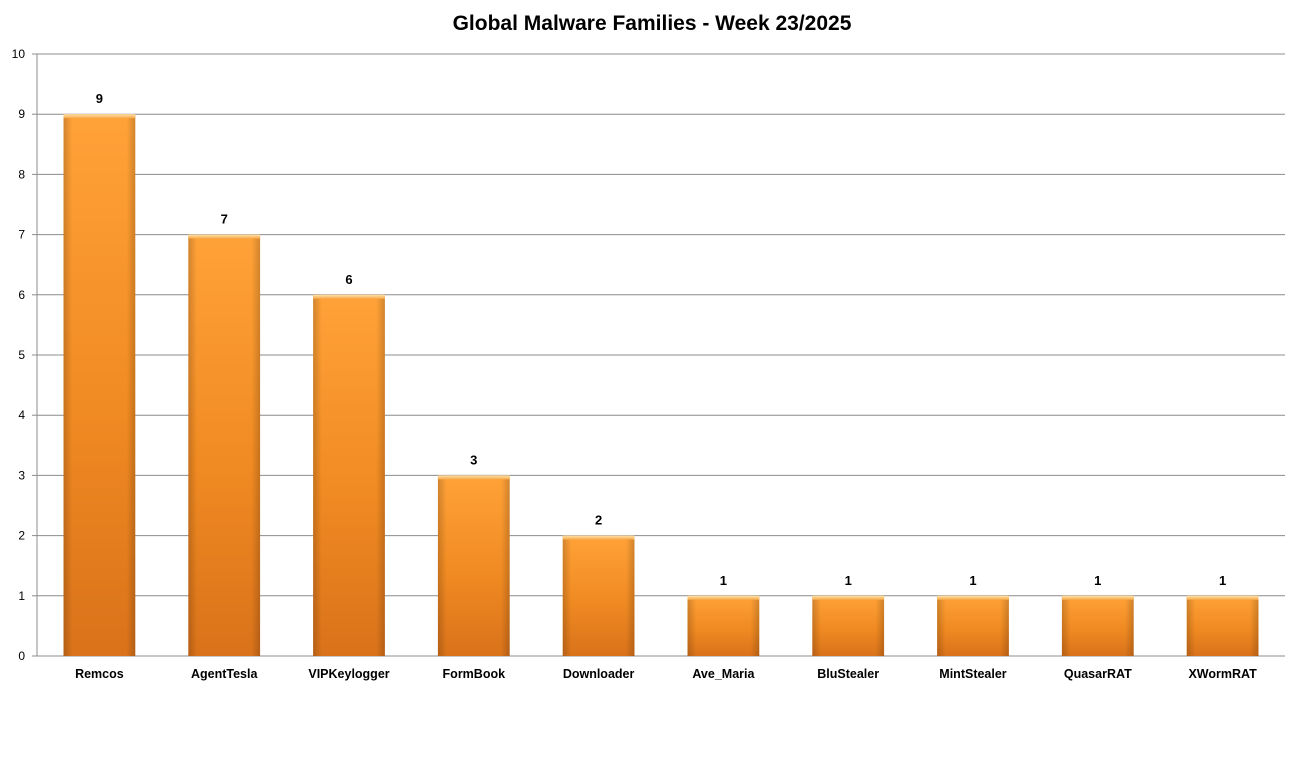 The width and height of the screenshot is (1304, 771). I want to click on bar-QuasarRAT, so click(1097, 625).